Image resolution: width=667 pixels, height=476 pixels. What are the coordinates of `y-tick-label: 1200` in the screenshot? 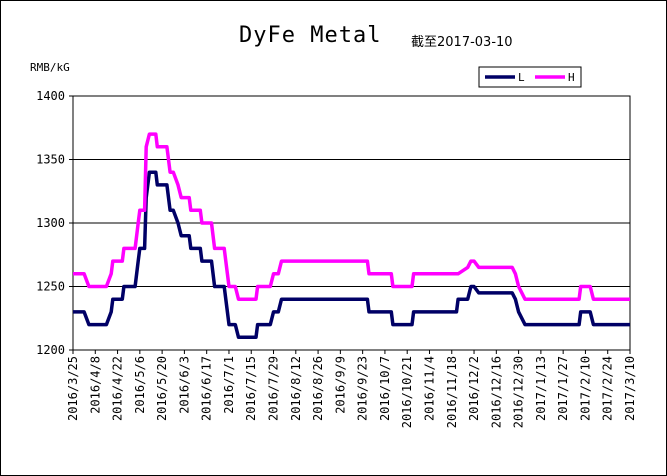 It's located at (50, 350).